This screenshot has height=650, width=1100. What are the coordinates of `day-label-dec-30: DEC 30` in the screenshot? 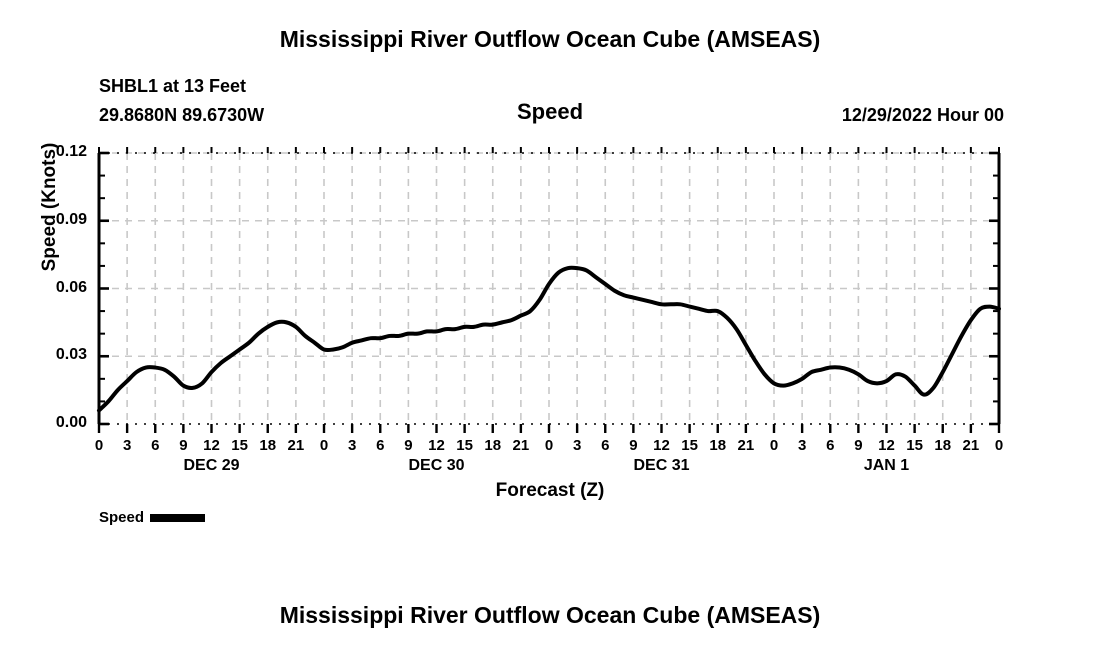 It's located at (436, 465).